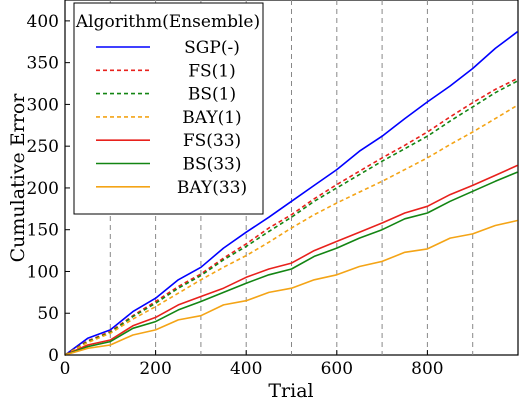 Image resolution: width=519 pixels, height=404 pixels. I want to click on y-tick-label: 400, so click(43, 22).